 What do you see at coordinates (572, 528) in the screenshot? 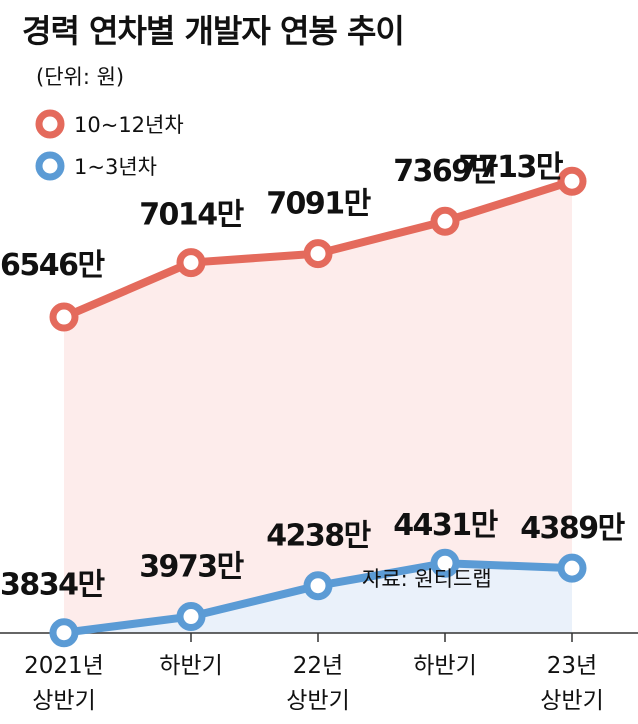
I see `data-label-series-2-5: 4389만` at bounding box center [572, 528].